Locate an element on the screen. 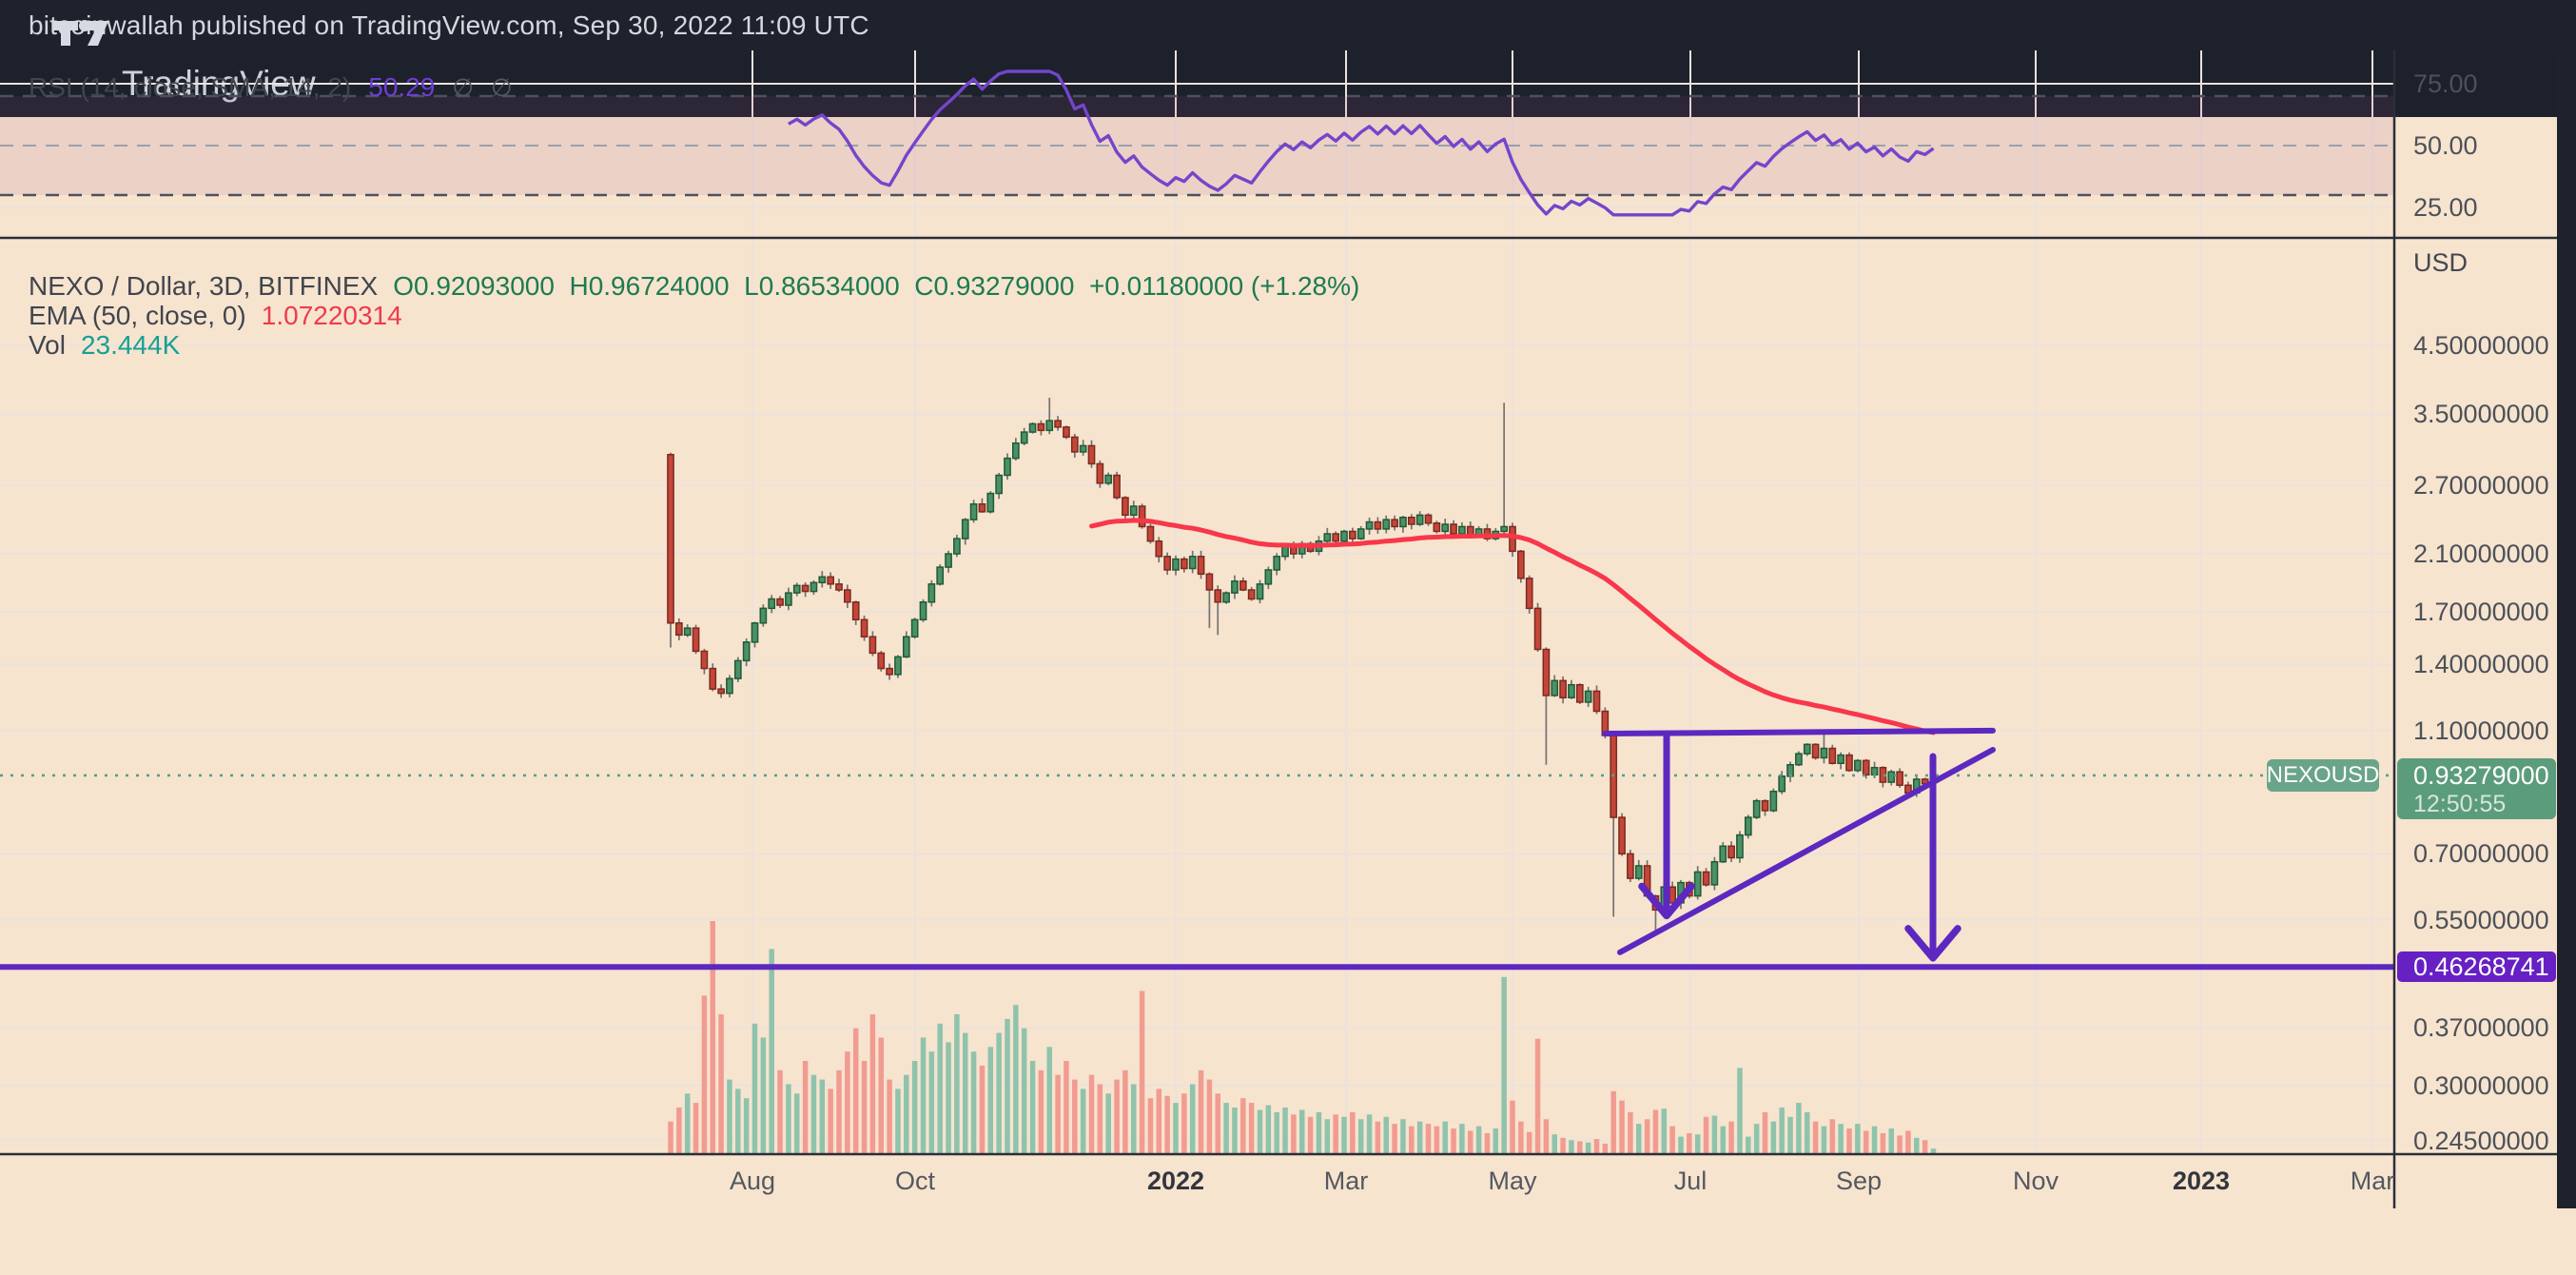 This screenshot has height=1275, width=2576. vol-value: 23.444K is located at coordinates (131, 345).